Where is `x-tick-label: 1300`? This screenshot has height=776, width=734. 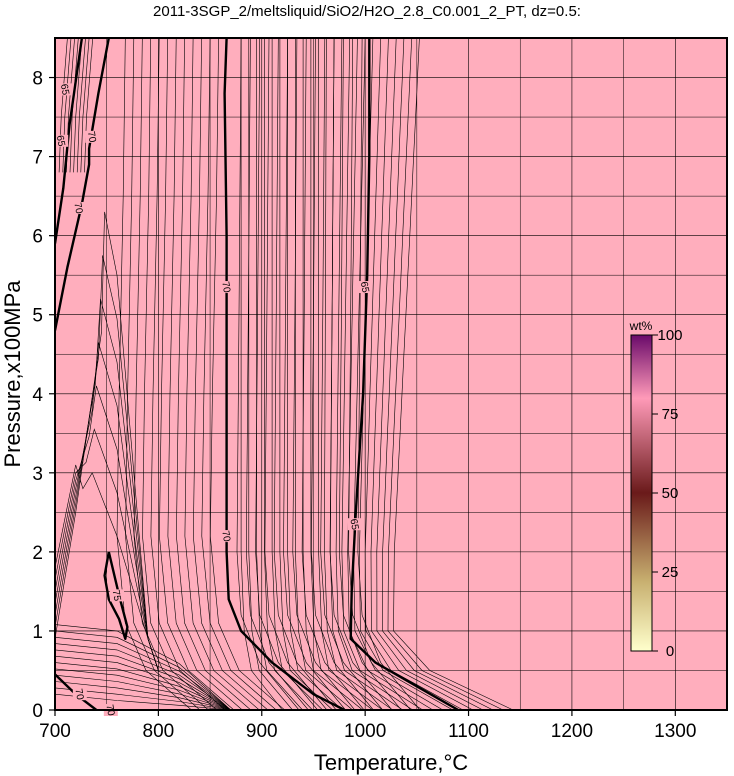
x-tick-label: 1300 is located at coordinates (675, 731).